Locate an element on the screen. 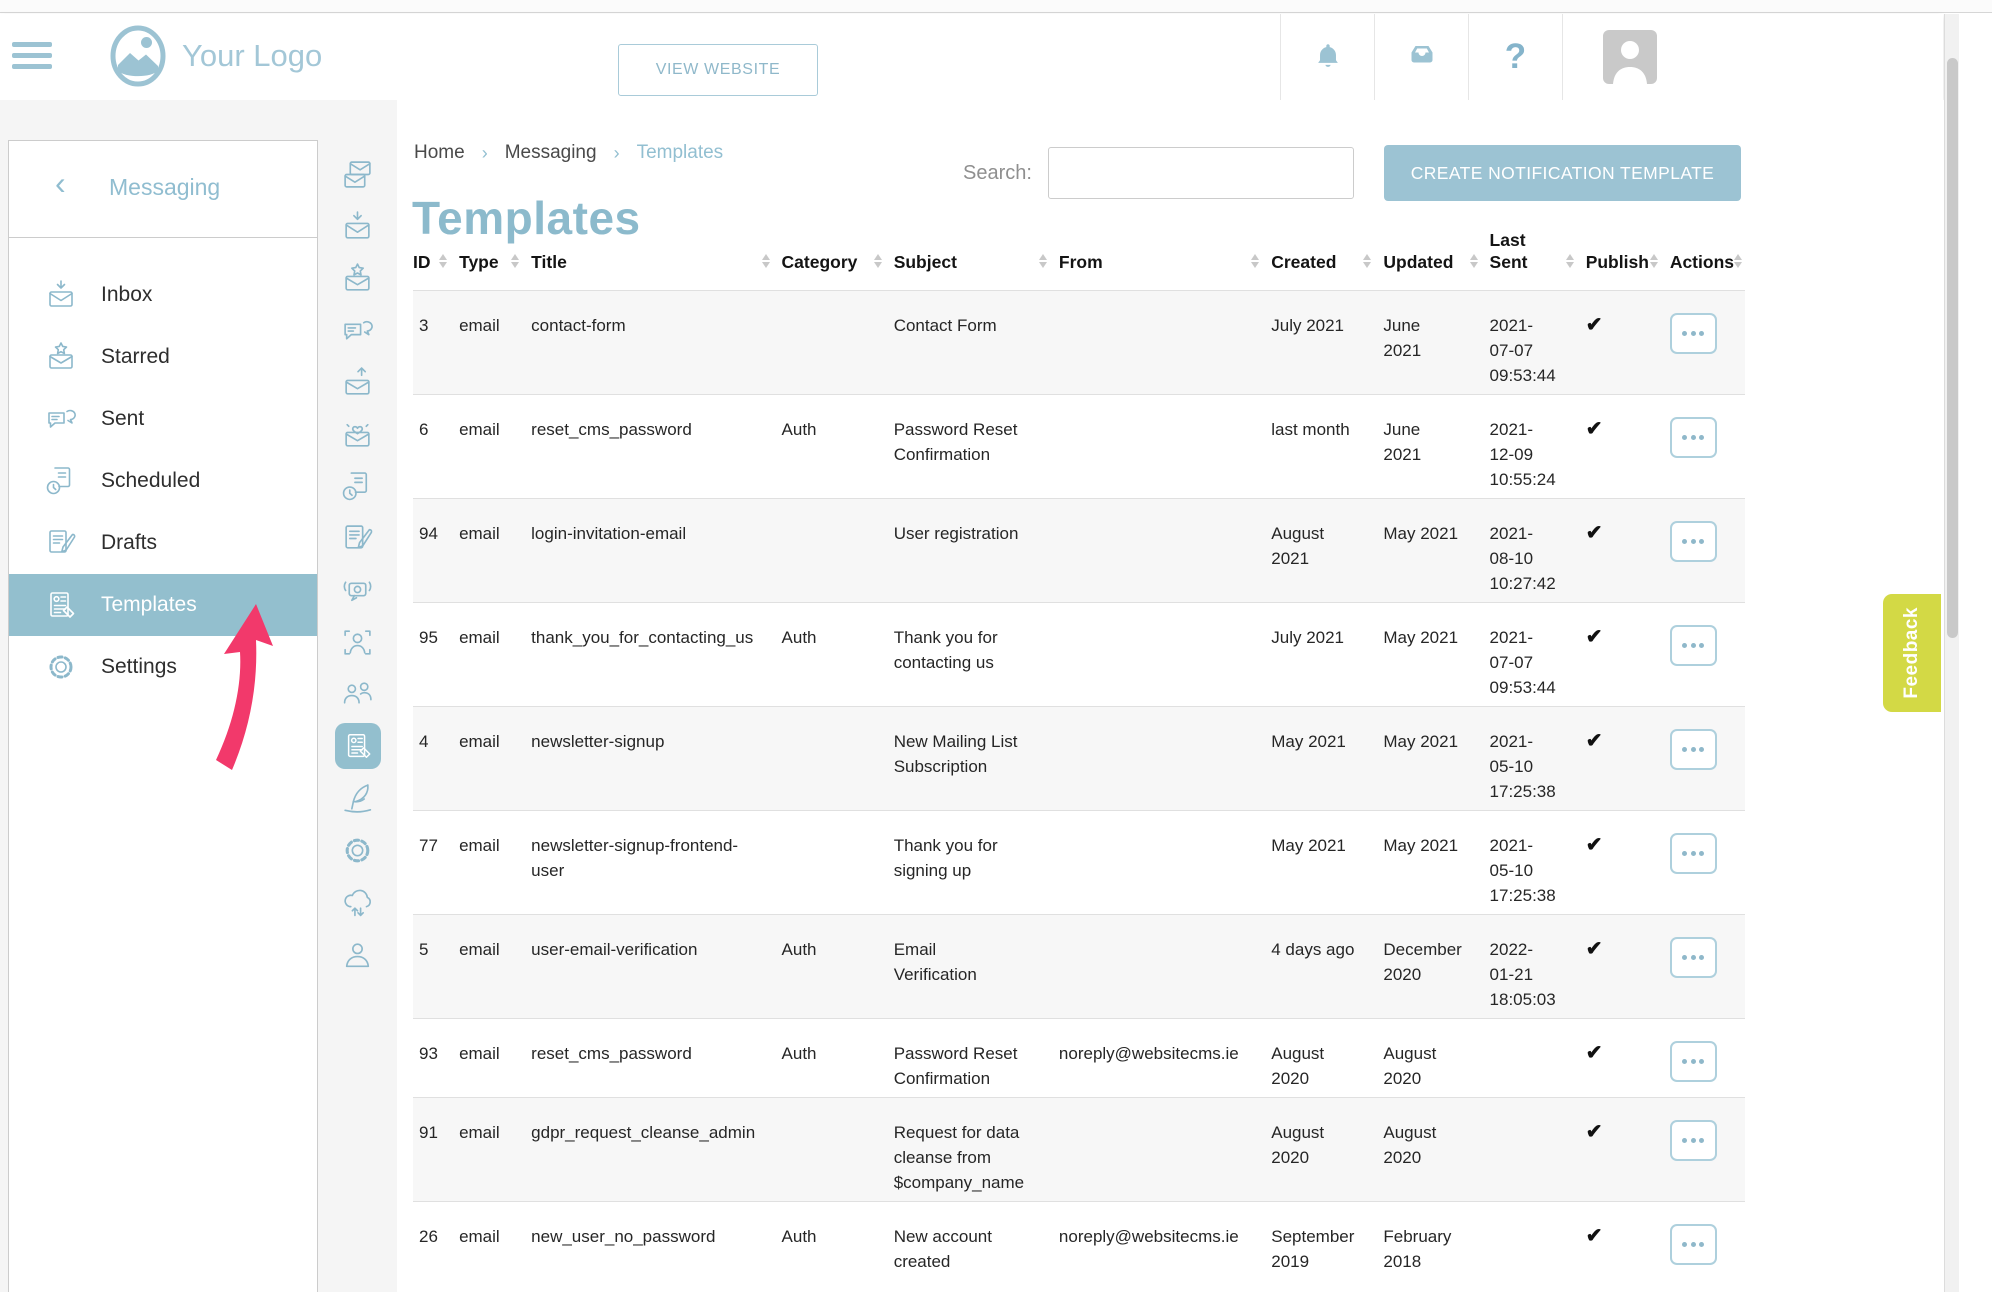 The height and width of the screenshot is (1292, 1992). cell-updated: May 2021 is located at coordinates (1421, 741).